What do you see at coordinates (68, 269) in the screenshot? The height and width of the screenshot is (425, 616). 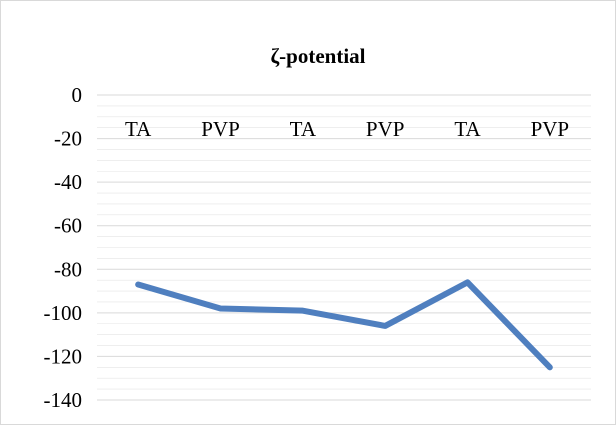 I see `y-tick-label: -80` at bounding box center [68, 269].